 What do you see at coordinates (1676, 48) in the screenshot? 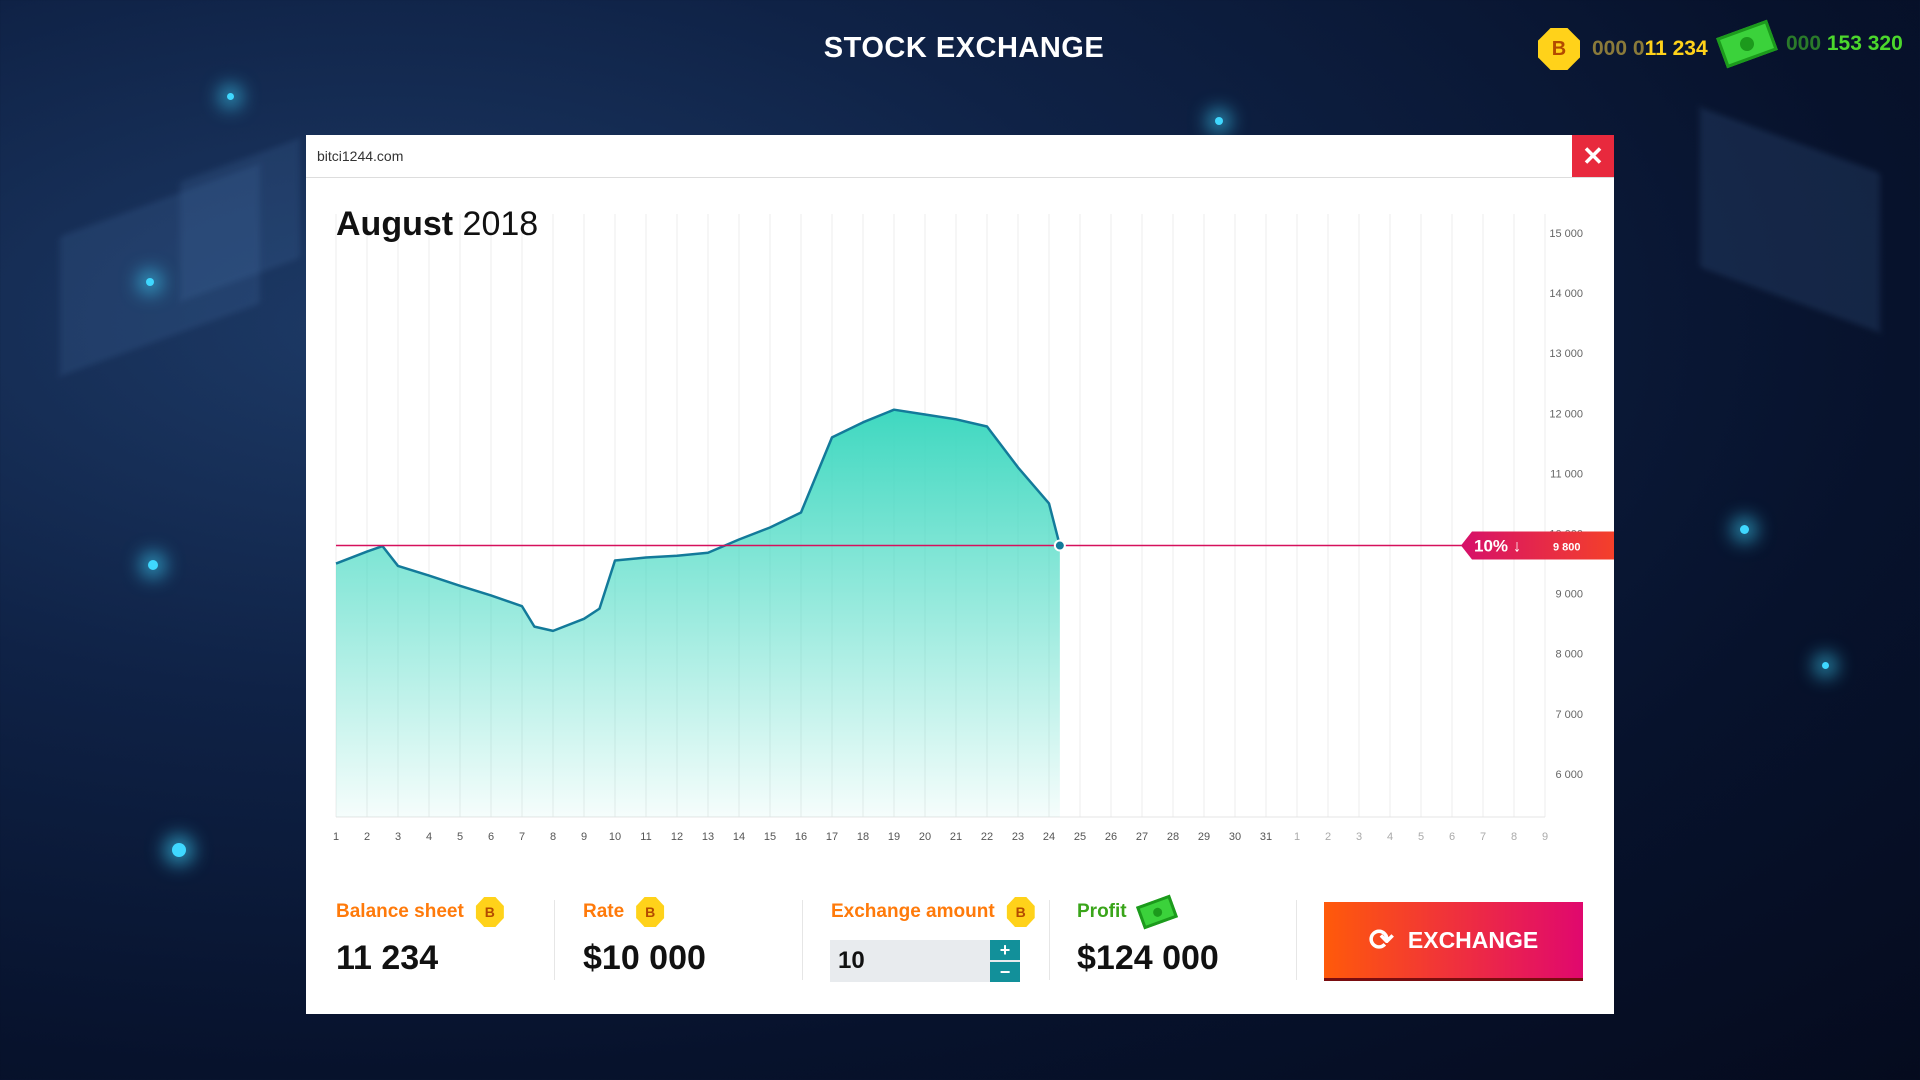
I see `bitcoin-balance-value: 11 234` at bounding box center [1676, 48].